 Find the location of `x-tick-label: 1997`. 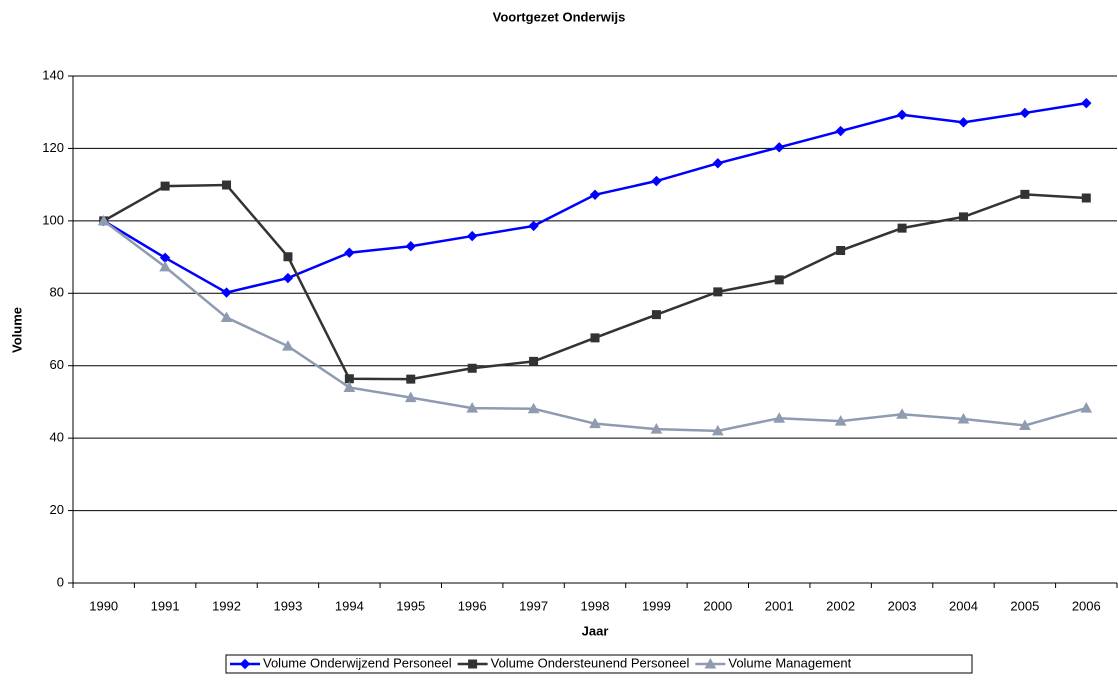

x-tick-label: 1997 is located at coordinates (533, 605).